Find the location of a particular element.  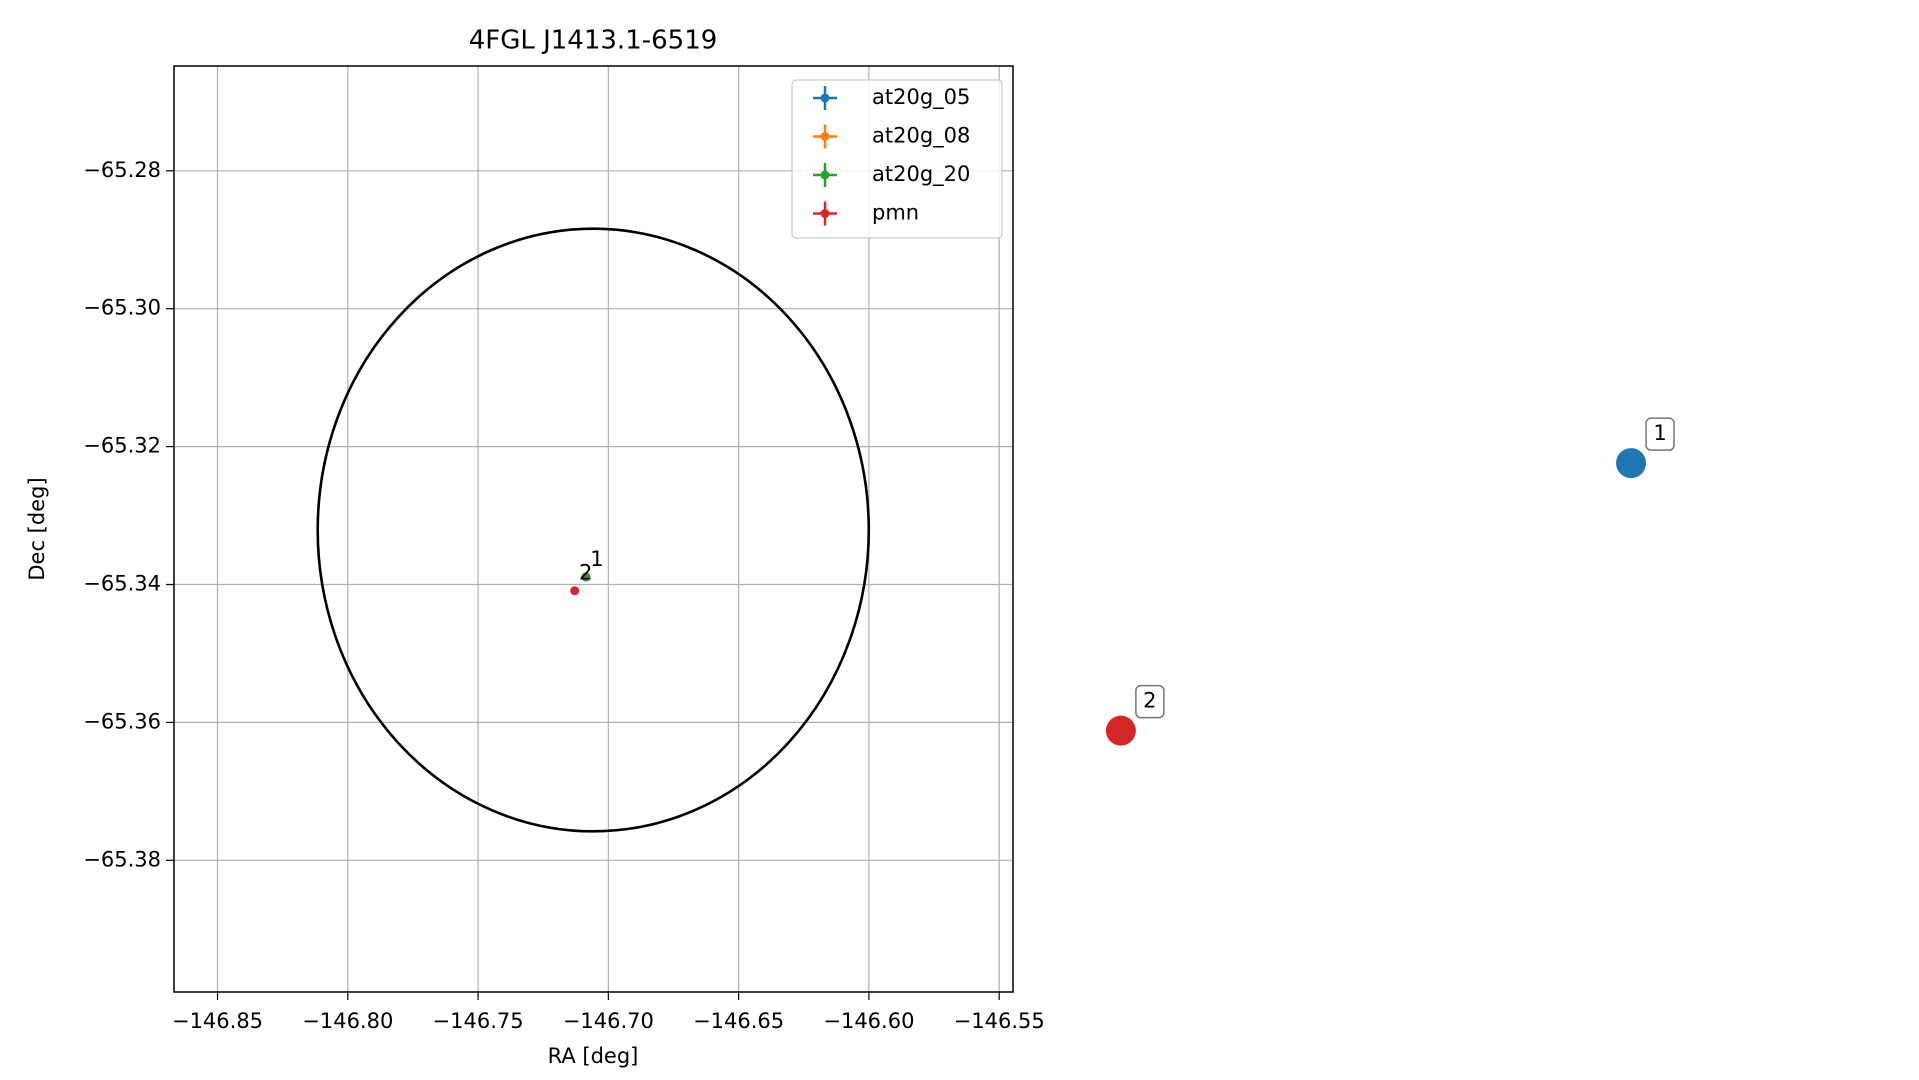

legend-label: at20g_20 is located at coordinates (921, 174).